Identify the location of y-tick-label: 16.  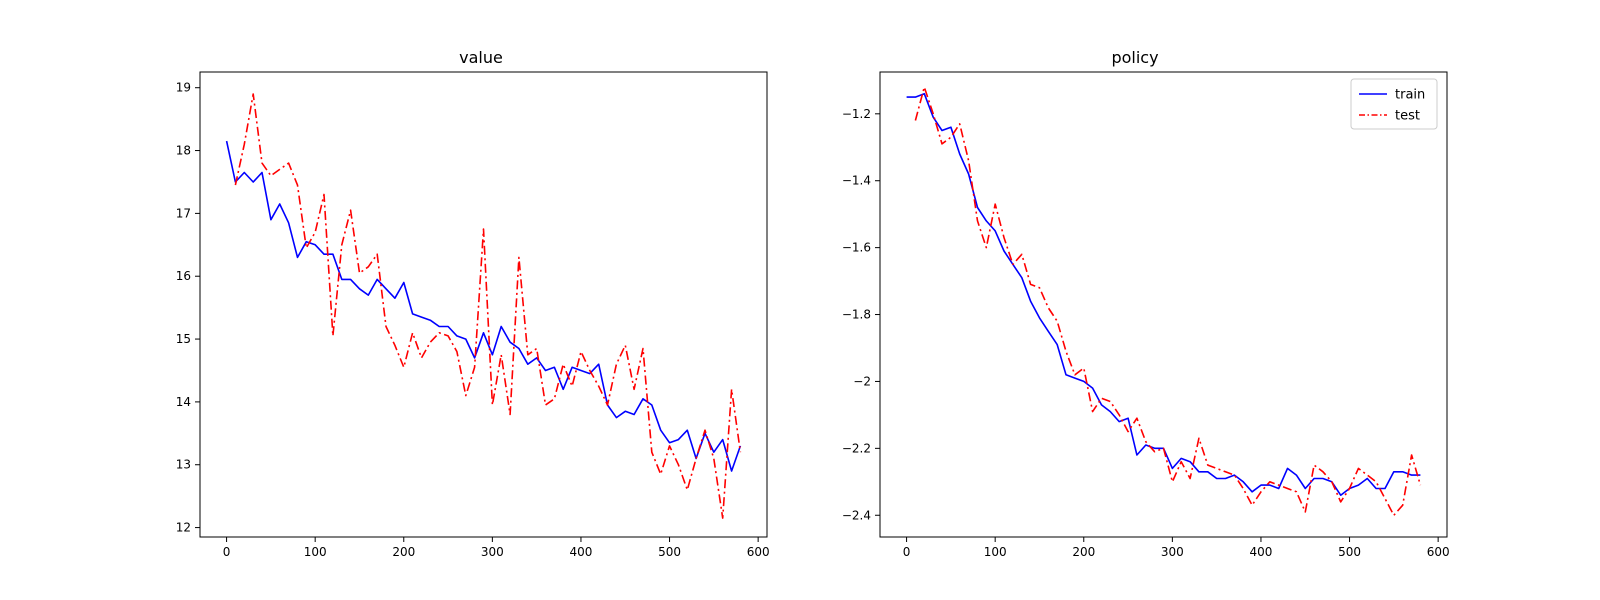
(183, 276).